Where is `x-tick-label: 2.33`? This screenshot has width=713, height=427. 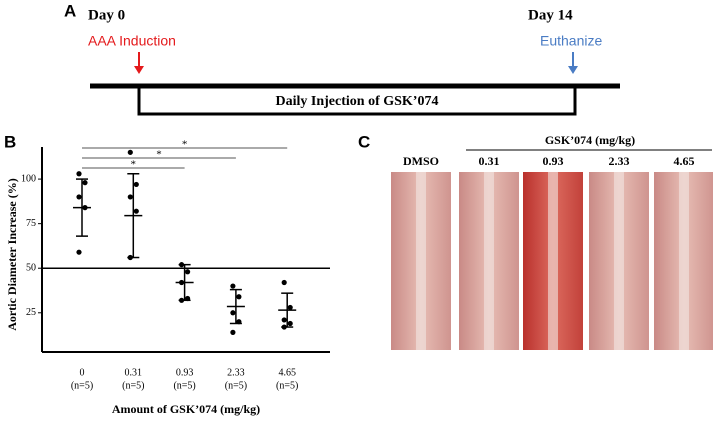 x-tick-label: 2.33 is located at coordinates (236, 372).